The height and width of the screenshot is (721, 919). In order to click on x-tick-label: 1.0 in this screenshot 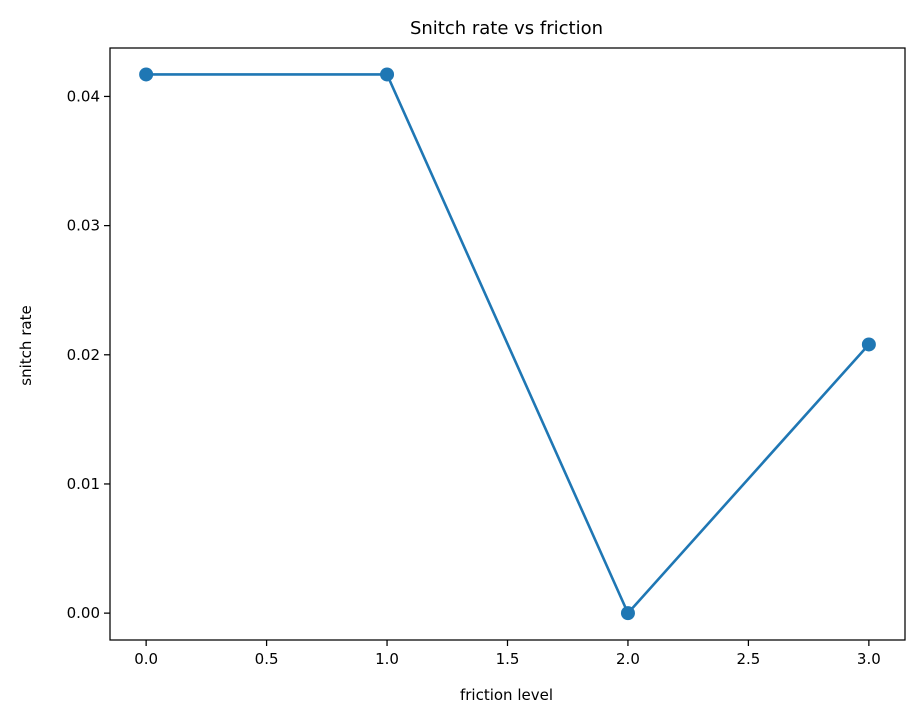, I will do `click(387, 659)`.